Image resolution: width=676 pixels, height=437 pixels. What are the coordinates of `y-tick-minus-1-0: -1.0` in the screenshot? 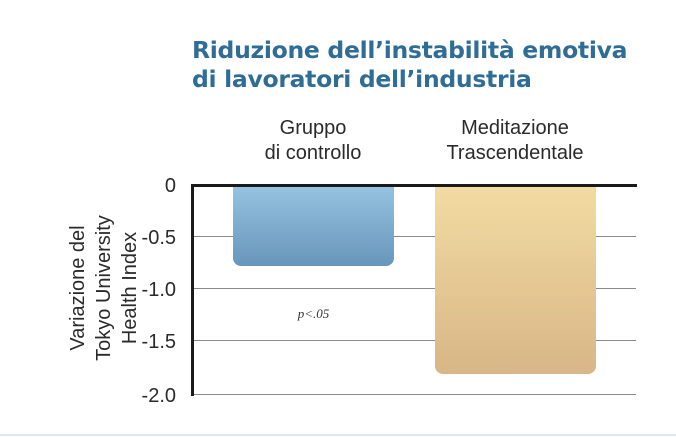 It's located at (158, 290).